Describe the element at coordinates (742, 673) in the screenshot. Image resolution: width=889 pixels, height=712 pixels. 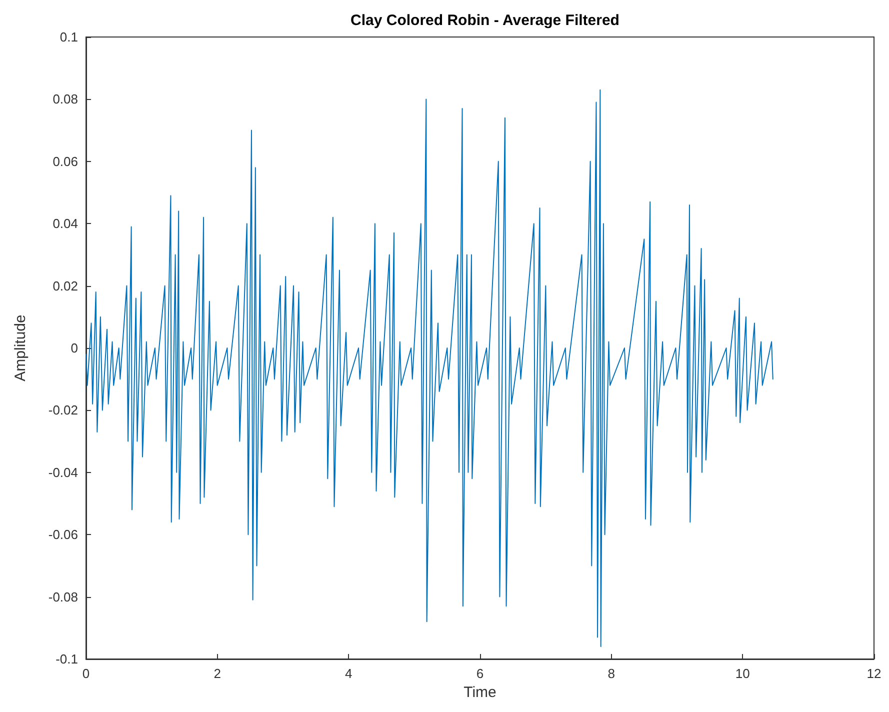
I see `x-tick-label: 10` at that location.